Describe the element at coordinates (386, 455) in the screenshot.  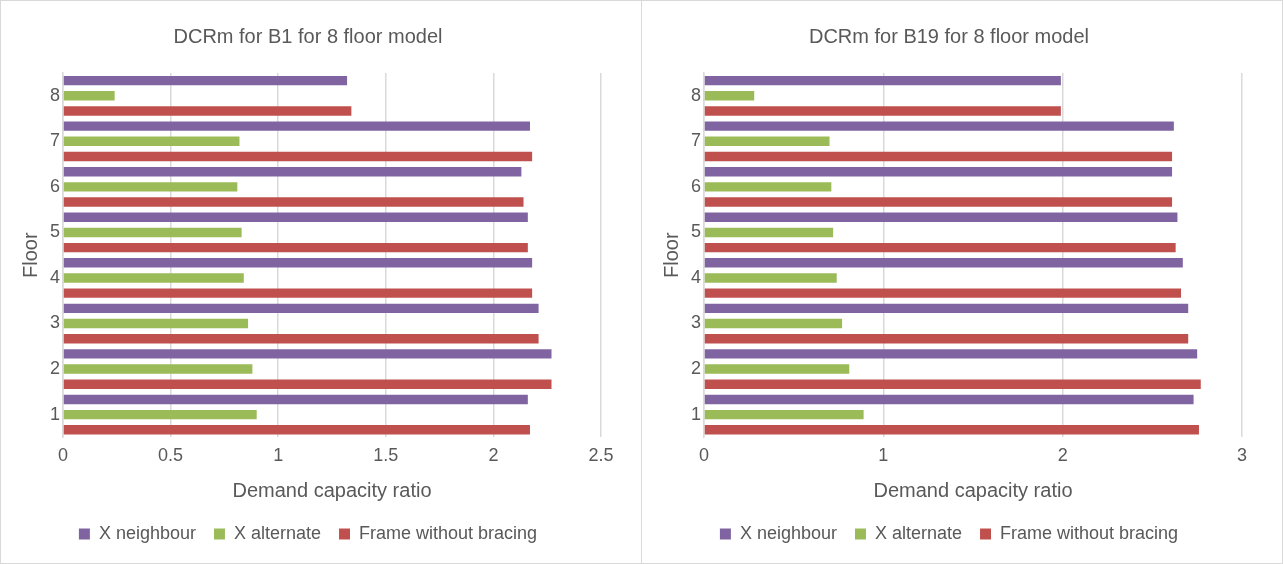
I see `x-tick-label: 1.5` at that location.